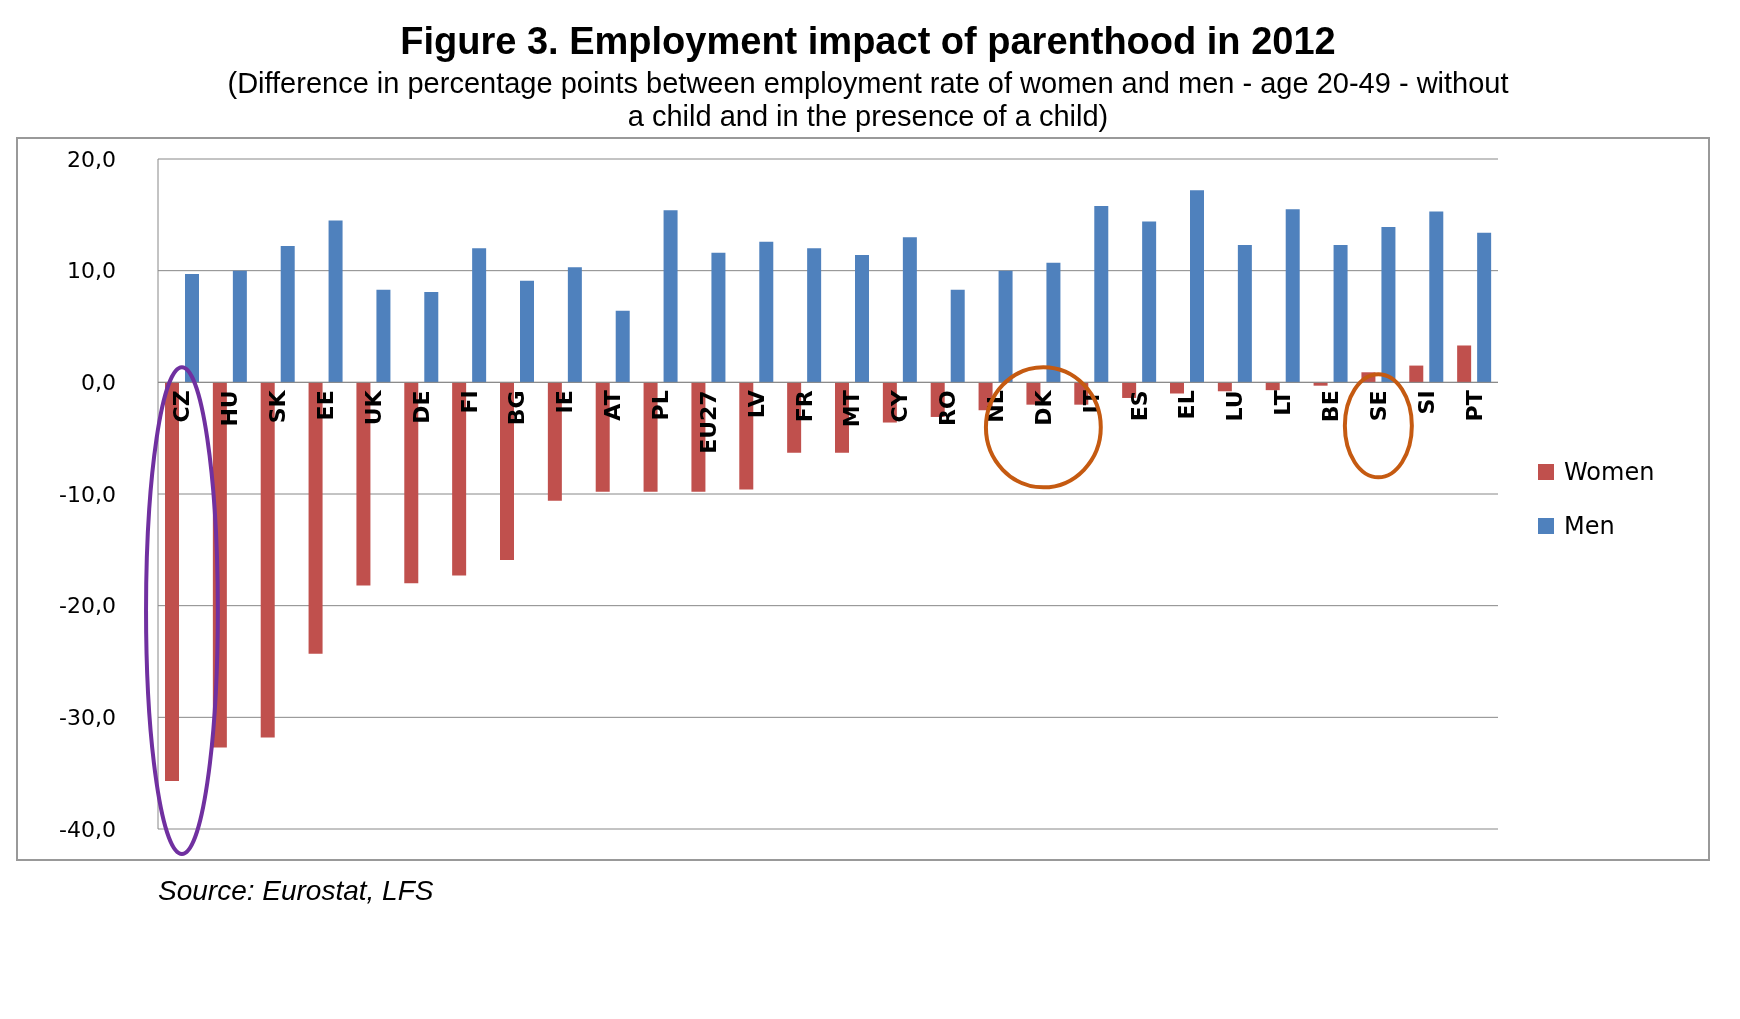 Image resolution: width=1740 pixels, height=1019 pixels. Describe the element at coordinates (1330, 406) in the screenshot. I see `x-tick-label: BE` at that location.